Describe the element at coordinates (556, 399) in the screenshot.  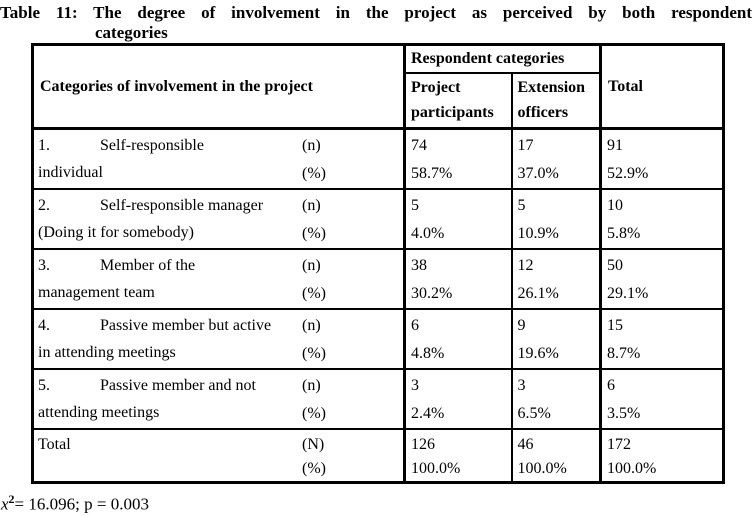
I see `value-cell-officers: 3 6.5%` at that location.